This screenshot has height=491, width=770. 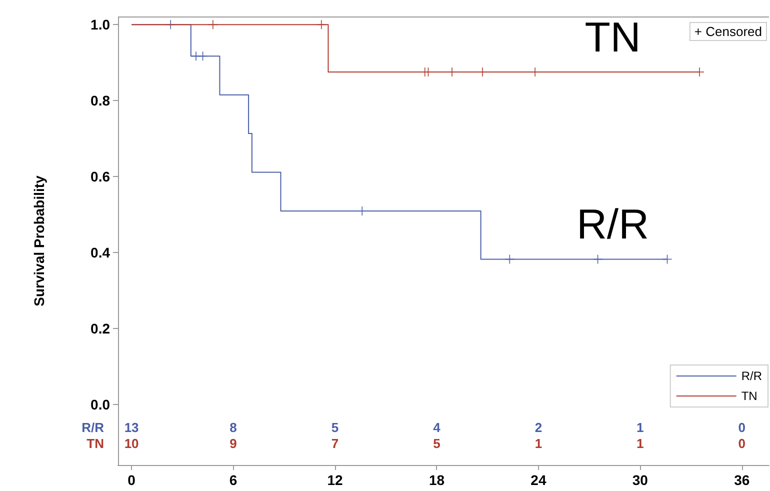 What do you see at coordinates (751, 376) in the screenshot?
I see `legend-label: R/R` at bounding box center [751, 376].